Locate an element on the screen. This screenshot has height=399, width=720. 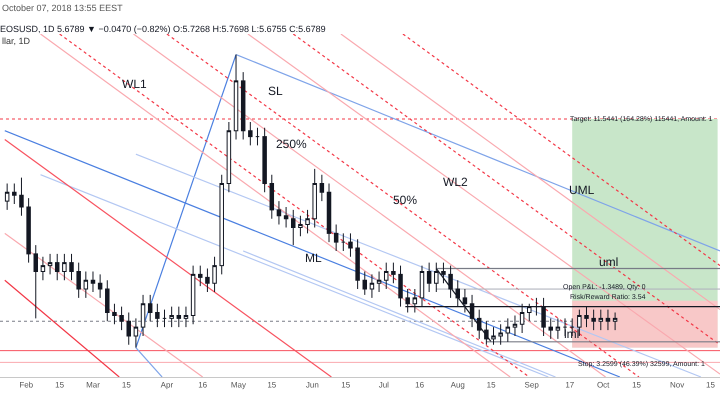
annotation: UML is located at coordinates (582, 190).